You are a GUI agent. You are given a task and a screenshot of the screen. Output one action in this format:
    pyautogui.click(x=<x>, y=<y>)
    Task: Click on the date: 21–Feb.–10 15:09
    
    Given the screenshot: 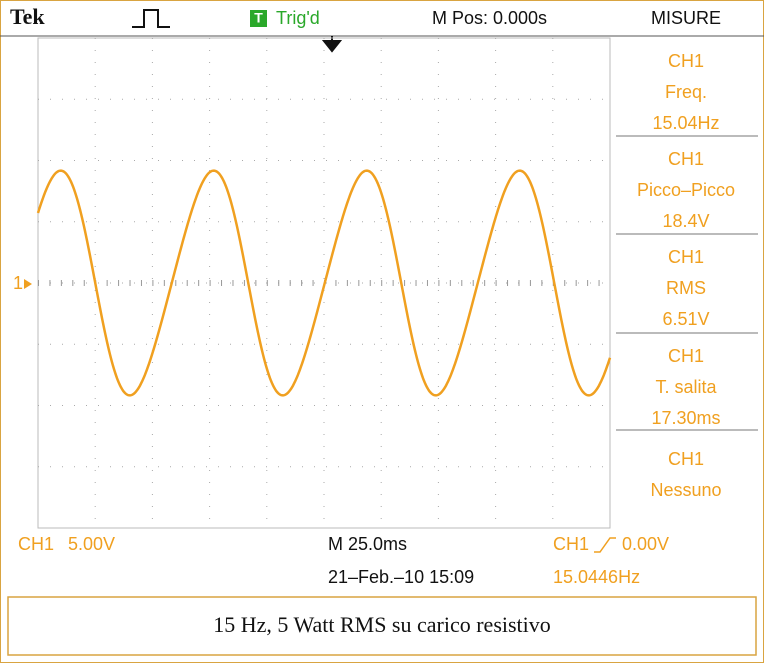 What is the action you would take?
    pyautogui.click(x=401, y=577)
    